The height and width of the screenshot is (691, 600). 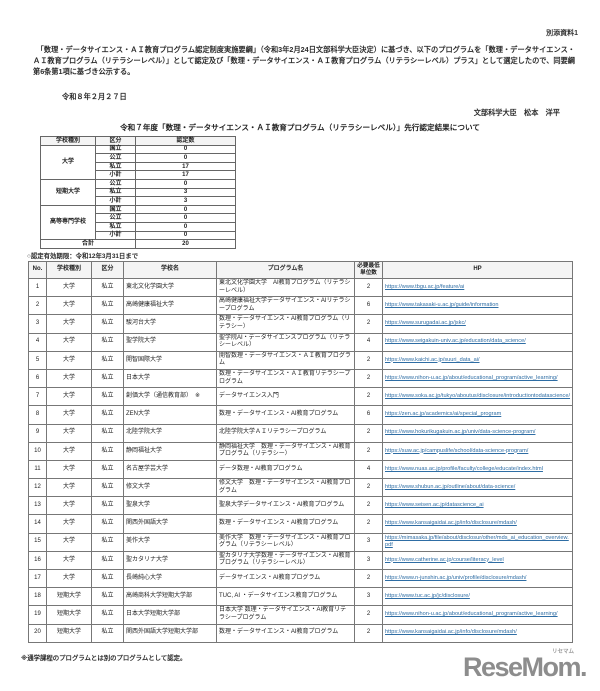 What do you see at coordinates (285, 506) in the screenshot?
I see `program-name: 聖泉大学データサイエンス・AI教育プログラム` at bounding box center [285, 506].